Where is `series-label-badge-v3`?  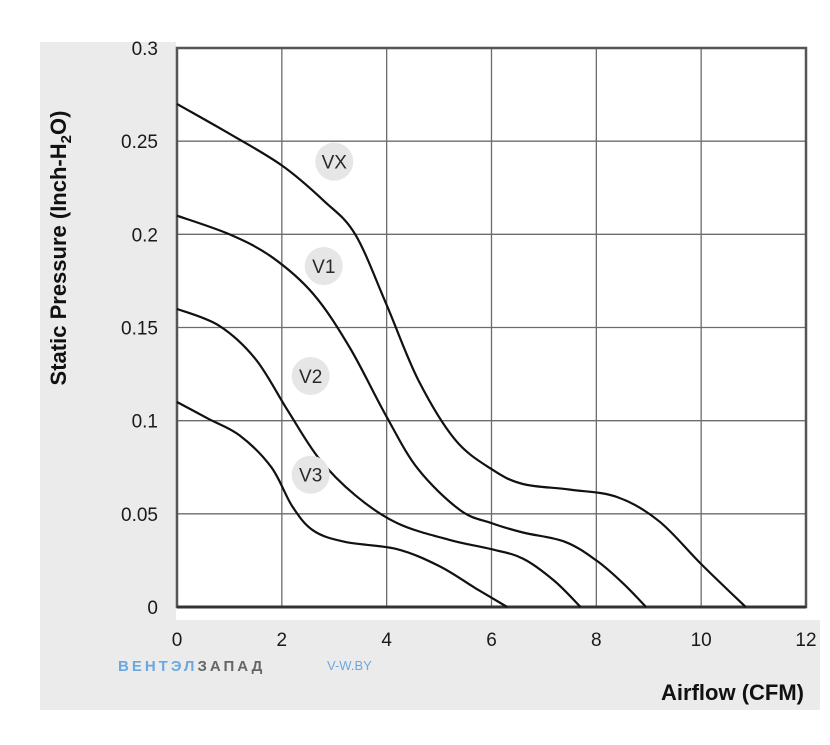
series-label-badge-v3 is located at coordinates (310, 474).